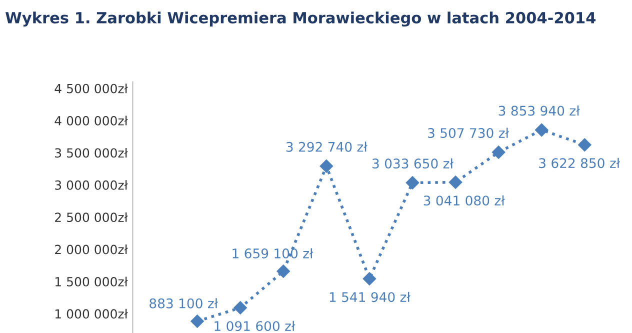 This screenshot has width=632, height=333. Describe the element at coordinates (539, 111) in the screenshot. I see `data-label: 3 853 940 zł` at that location.